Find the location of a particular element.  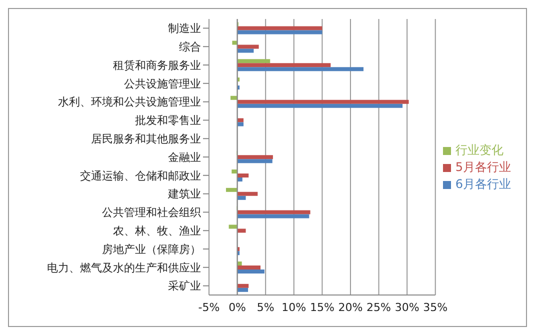

legend-label: 6月各行业 is located at coordinates (483, 184).